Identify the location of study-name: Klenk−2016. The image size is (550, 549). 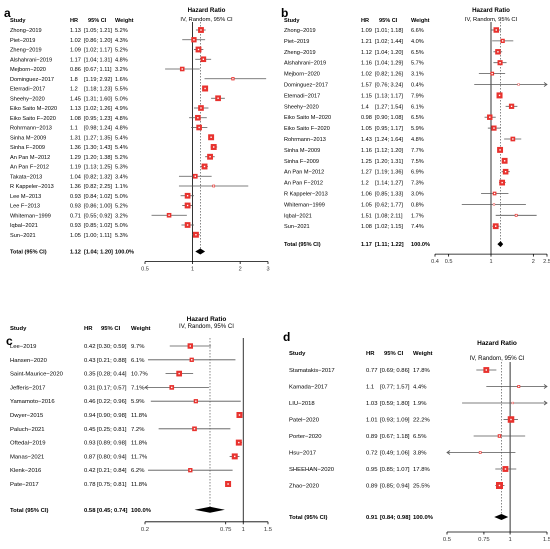
(26, 471).